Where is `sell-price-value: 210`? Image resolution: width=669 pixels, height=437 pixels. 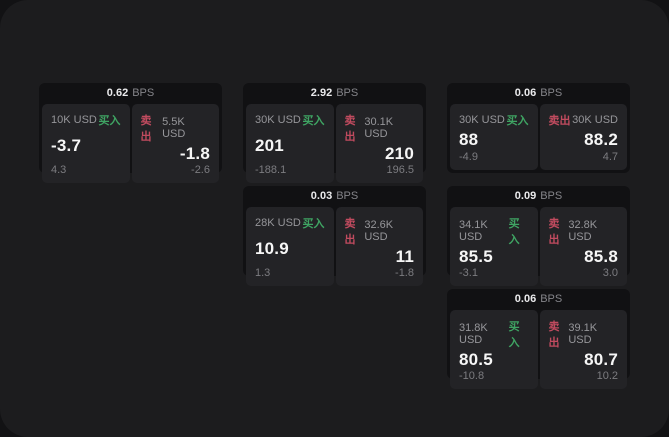 sell-price-value: 210 is located at coordinates (399, 153).